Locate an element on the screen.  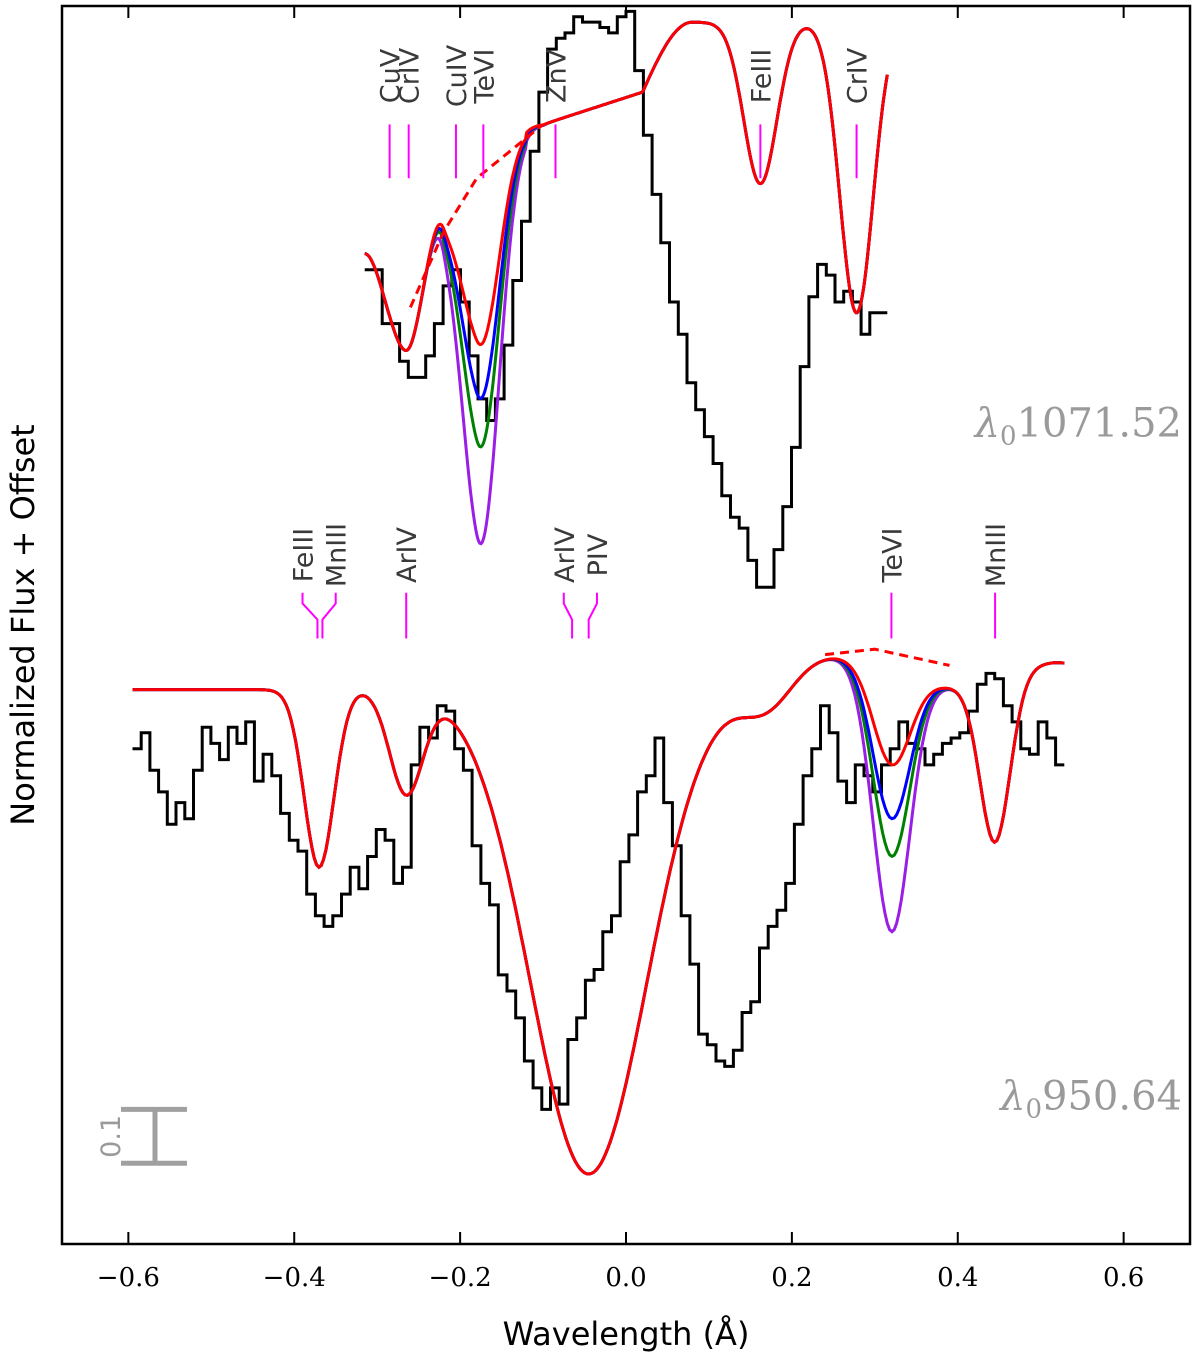
panel-label-upper: λ01071.52 is located at coordinates (1077, 426).